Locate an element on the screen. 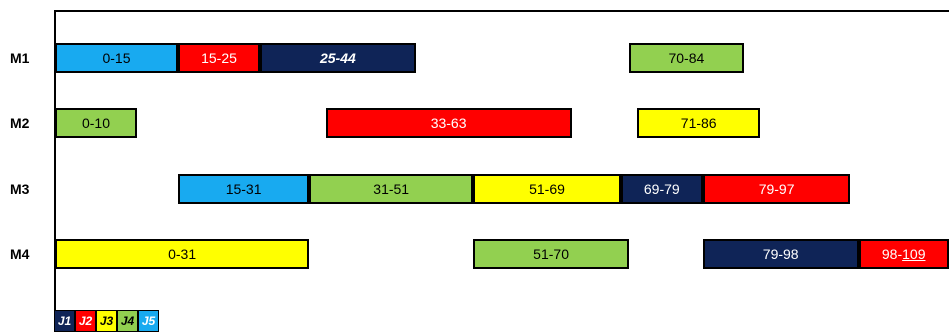 Image resolution: width=951 pixels, height=335 pixels. task-bar-m1-j1-2: 25-44 is located at coordinates (338, 58).